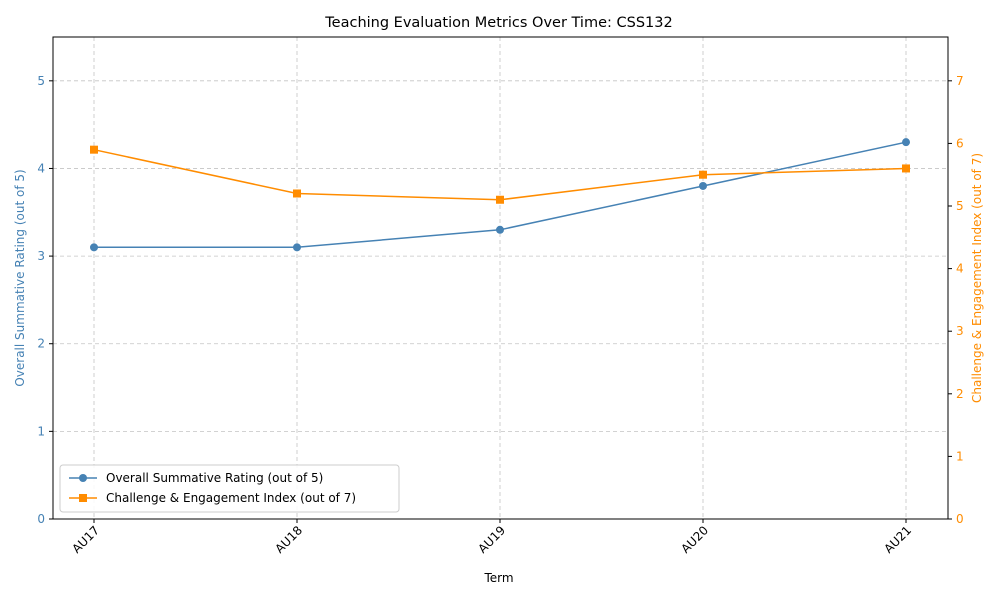 Image resolution: width=1000 pixels, height=600 pixels. Describe the element at coordinates (498, 578) in the screenshot. I see `x-axis-label: Term` at that location.